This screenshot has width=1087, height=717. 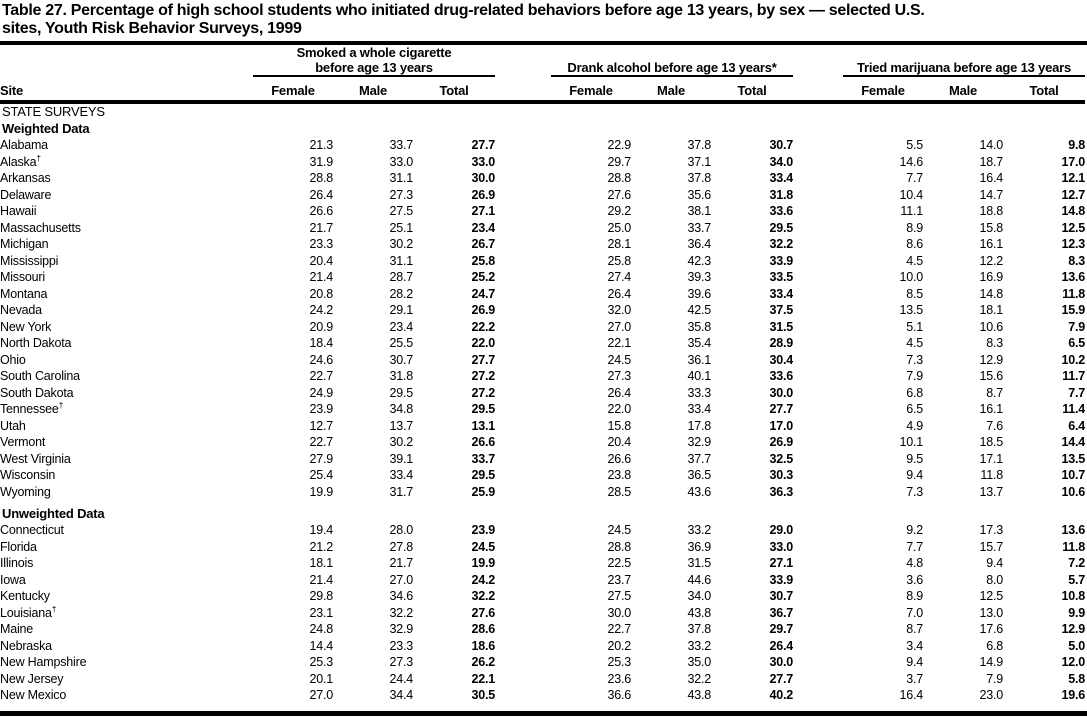 What do you see at coordinates (914, 178) in the screenshot?
I see `value-cell: 7.7` at bounding box center [914, 178].